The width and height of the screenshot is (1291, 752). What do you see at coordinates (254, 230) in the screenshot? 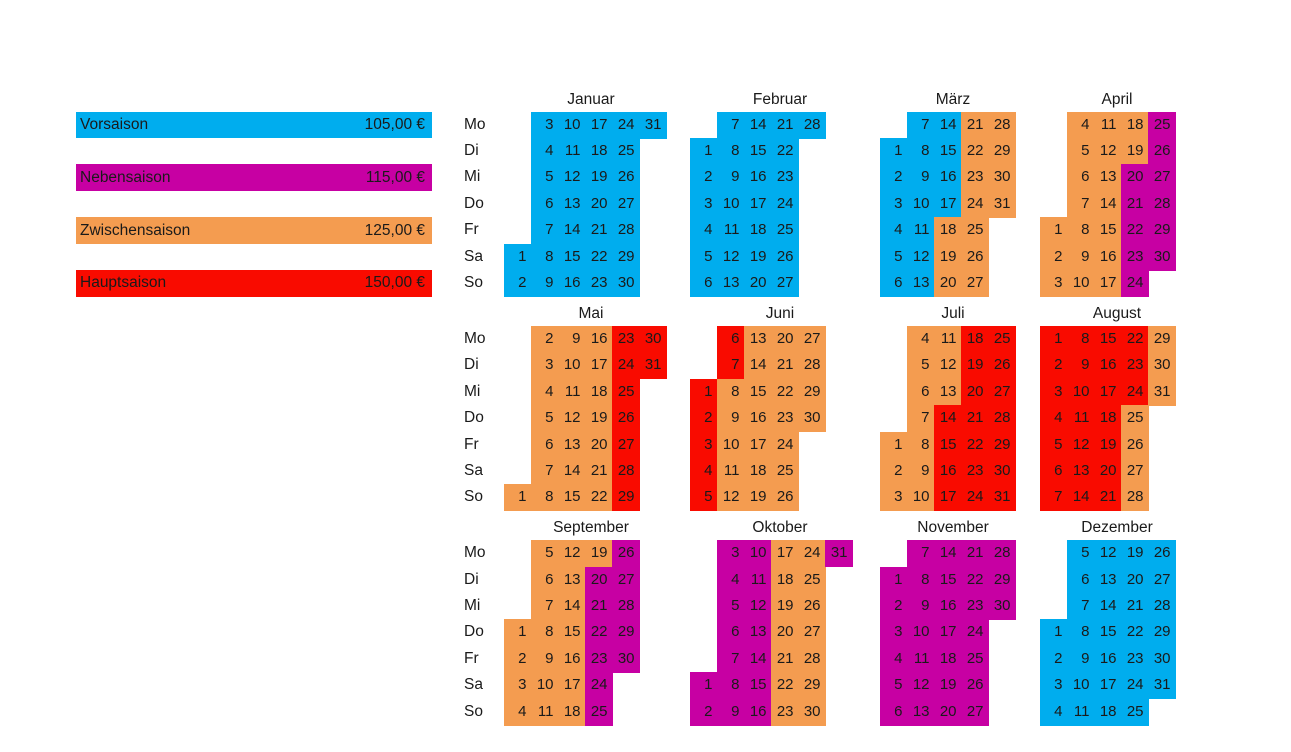
I see `legend-item-zwischensaison: Zwischensaison 125,00 €` at bounding box center [254, 230].